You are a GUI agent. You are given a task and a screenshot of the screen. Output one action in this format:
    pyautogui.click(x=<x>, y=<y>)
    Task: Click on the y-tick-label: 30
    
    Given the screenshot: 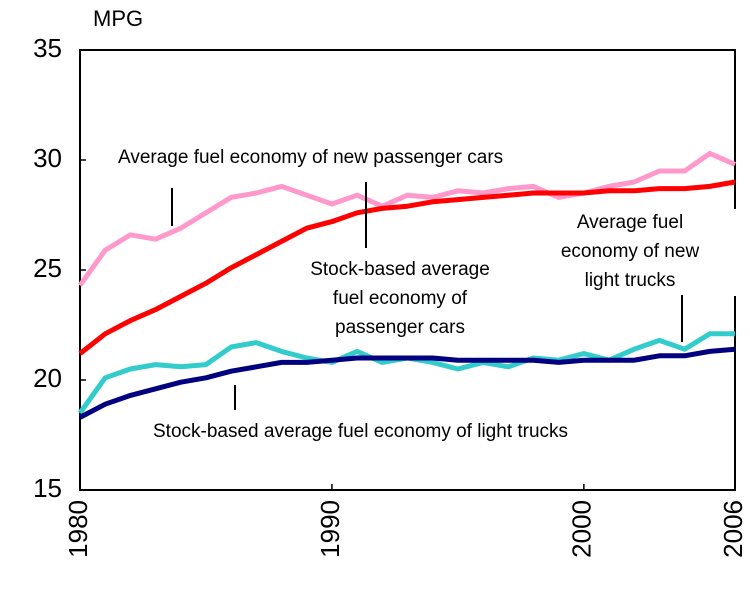 What is the action you would take?
    pyautogui.click(x=47, y=158)
    